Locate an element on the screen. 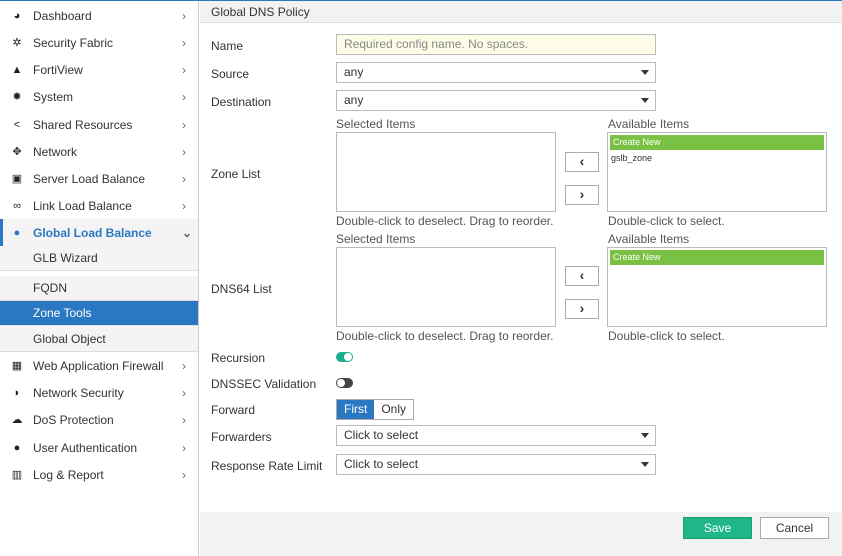 The height and width of the screenshot is (556, 842). sidebar-subitem-fqdn: FQDN is located at coordinates (99, 288).